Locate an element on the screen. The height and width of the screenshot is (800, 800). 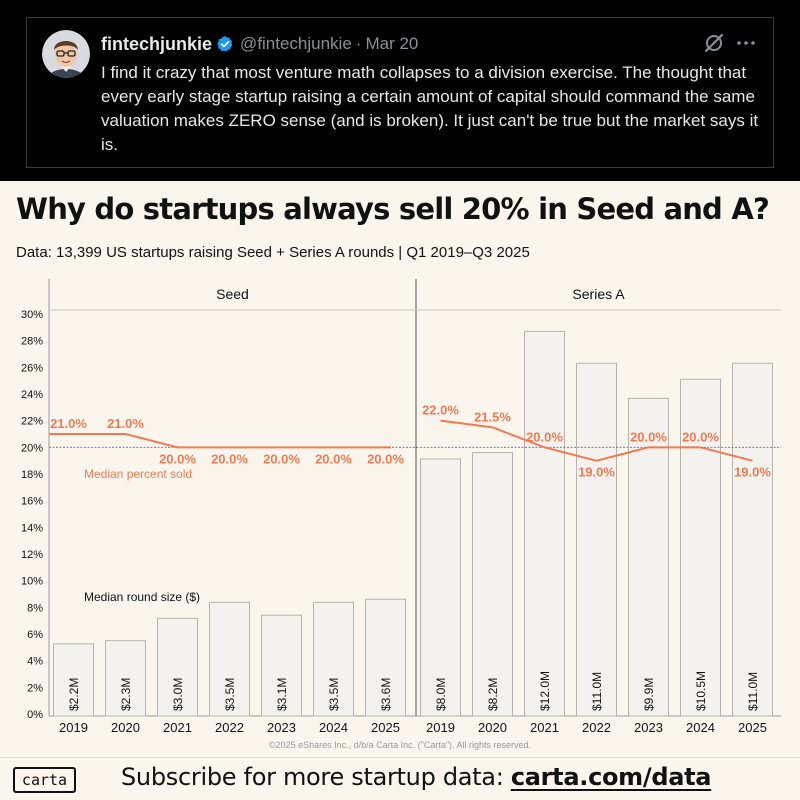
subscribe-link: carta.com/data is located at coordinates (611, 777).